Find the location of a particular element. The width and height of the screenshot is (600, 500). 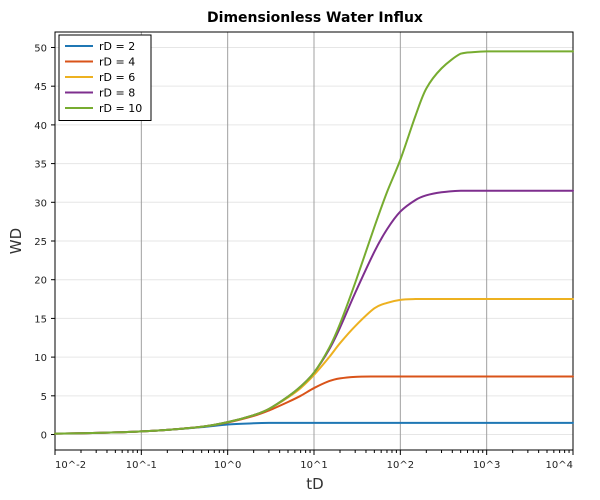

legend-label: rD = 6 is located at coordinates (117, 77).